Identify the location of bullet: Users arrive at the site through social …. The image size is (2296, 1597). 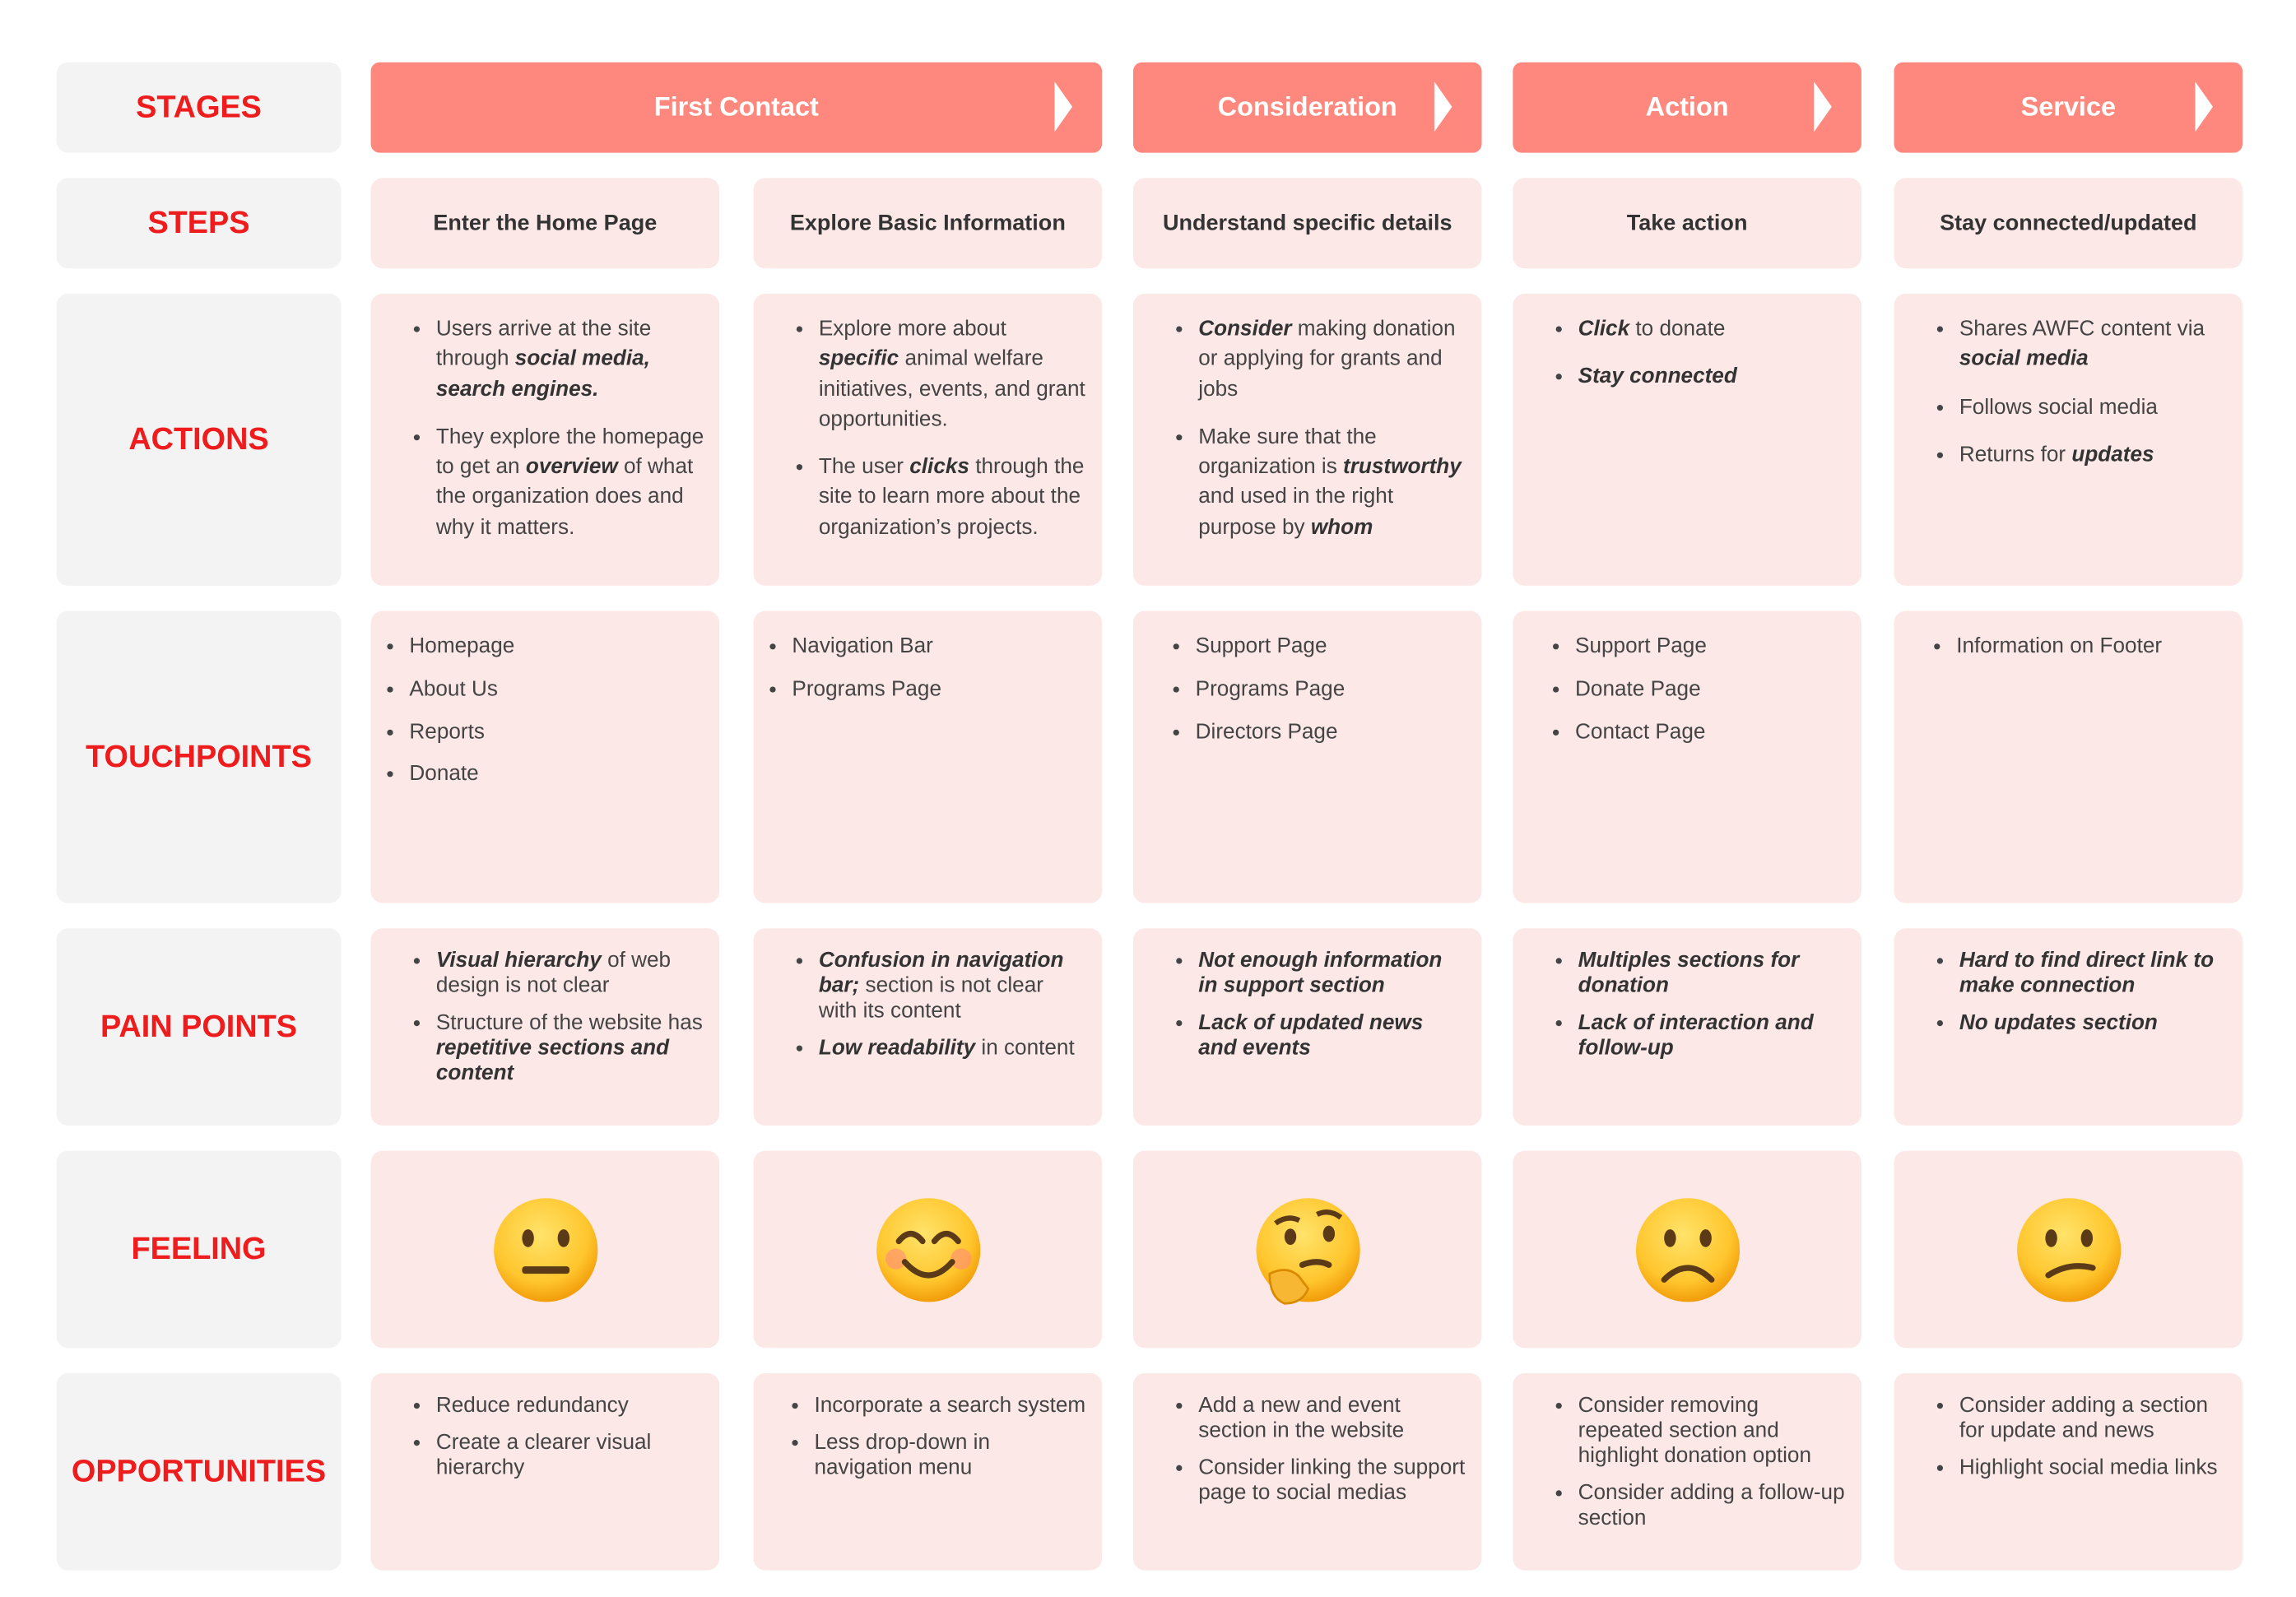
(570, 359).